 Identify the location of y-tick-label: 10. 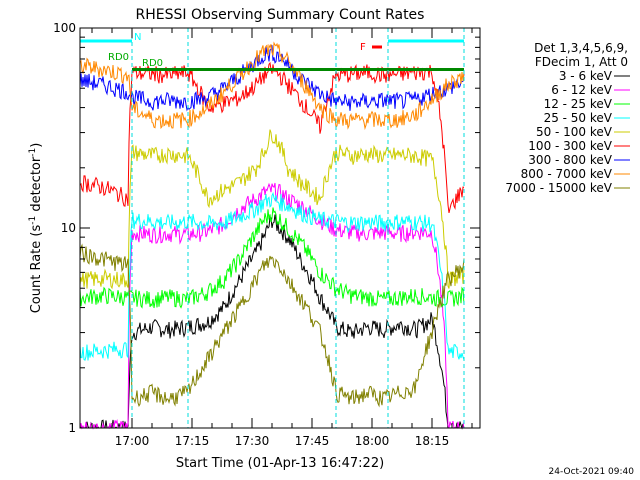
(68, 228).